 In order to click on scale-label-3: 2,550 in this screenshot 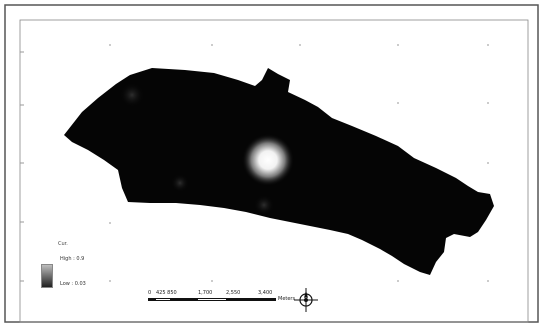, I will do `click(233, 293)`.